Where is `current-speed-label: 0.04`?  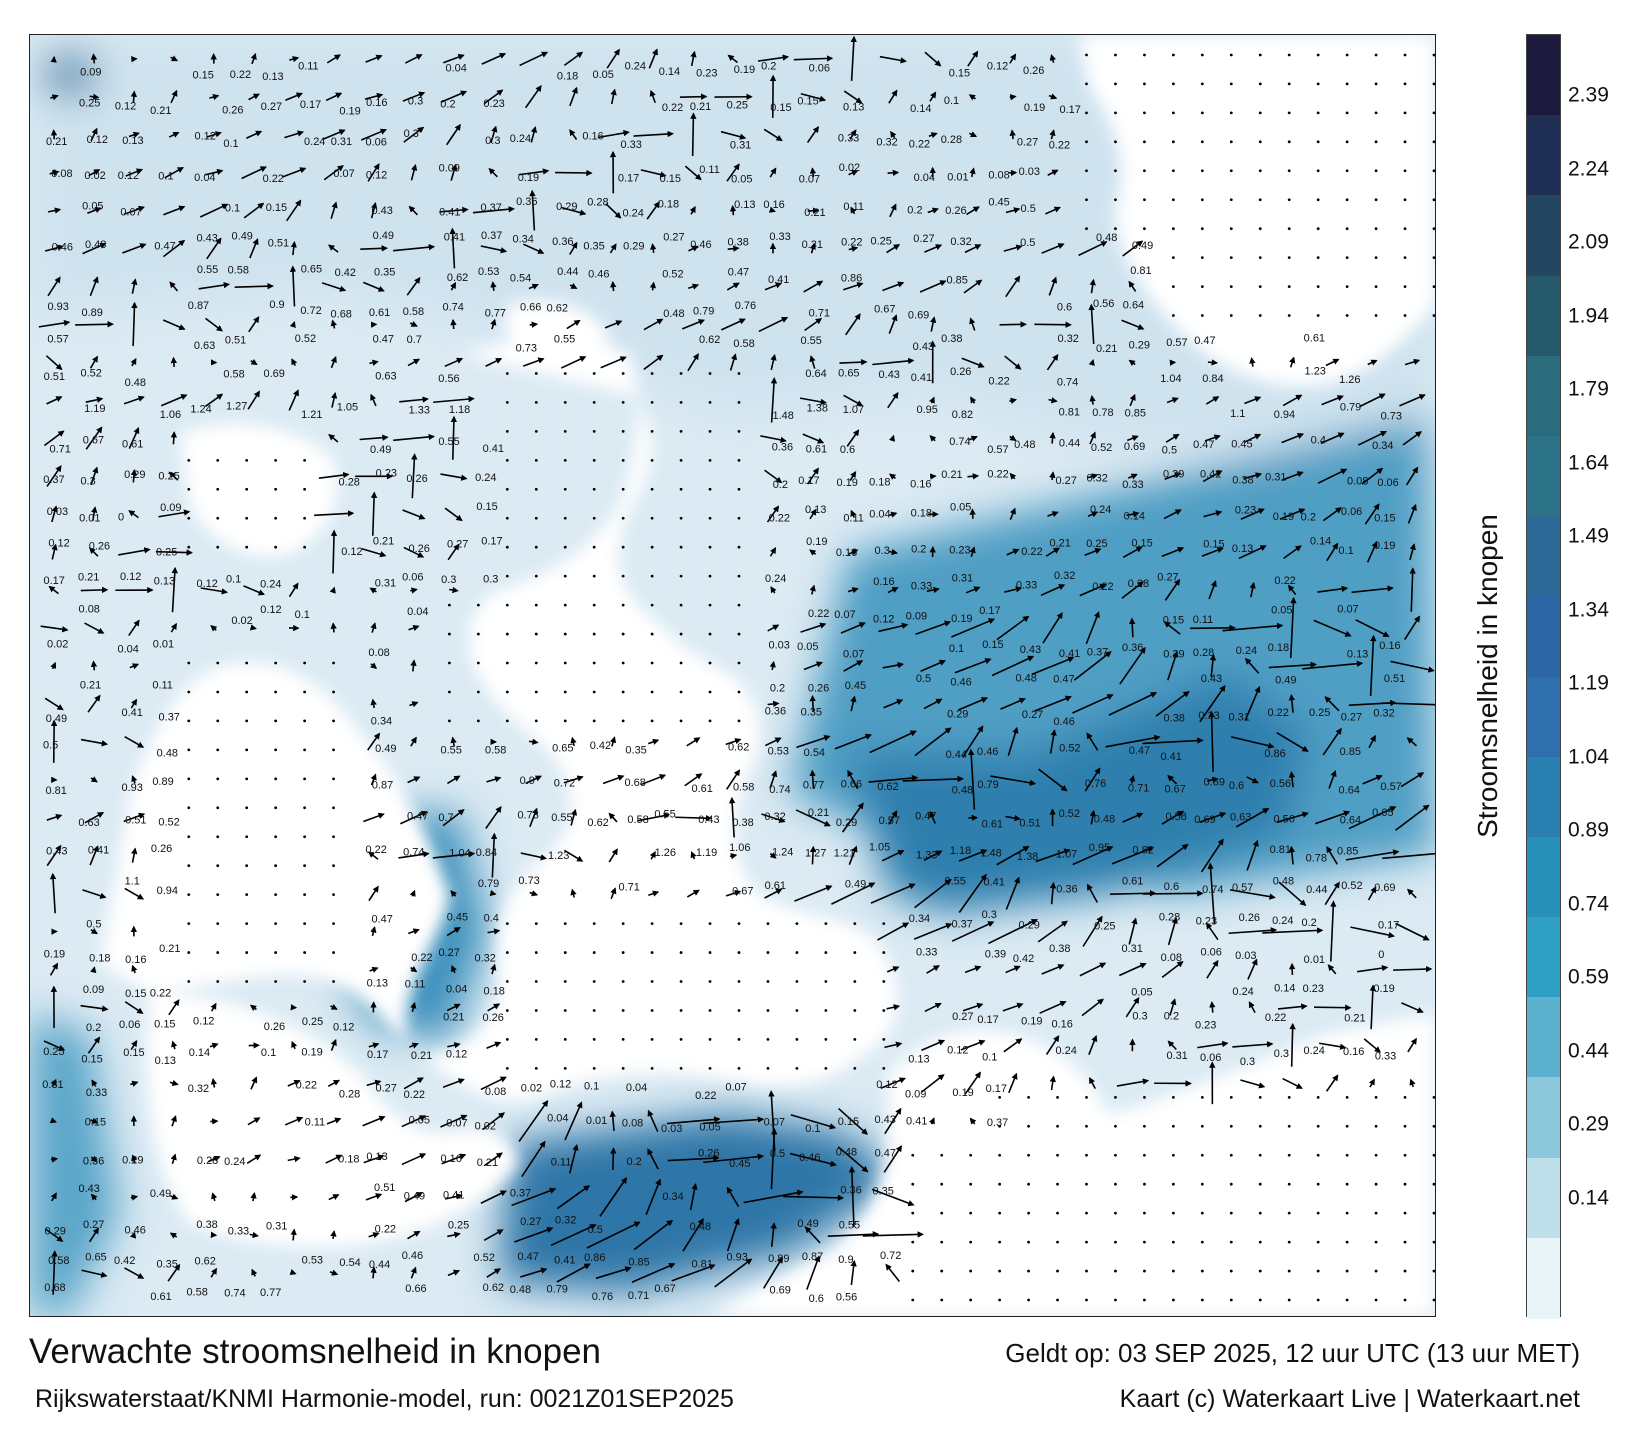 current-speed-label: 0.04 is located at coordinates (557, 1118).